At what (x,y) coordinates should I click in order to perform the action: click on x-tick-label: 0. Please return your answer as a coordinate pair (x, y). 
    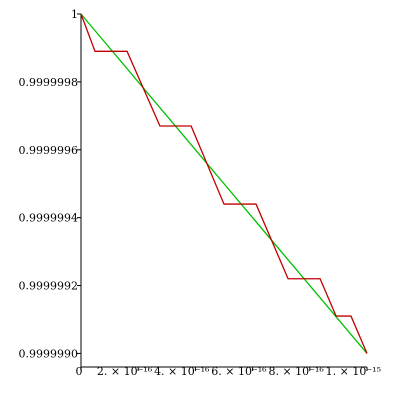
    Looking at the image, I should click on (79, 371).